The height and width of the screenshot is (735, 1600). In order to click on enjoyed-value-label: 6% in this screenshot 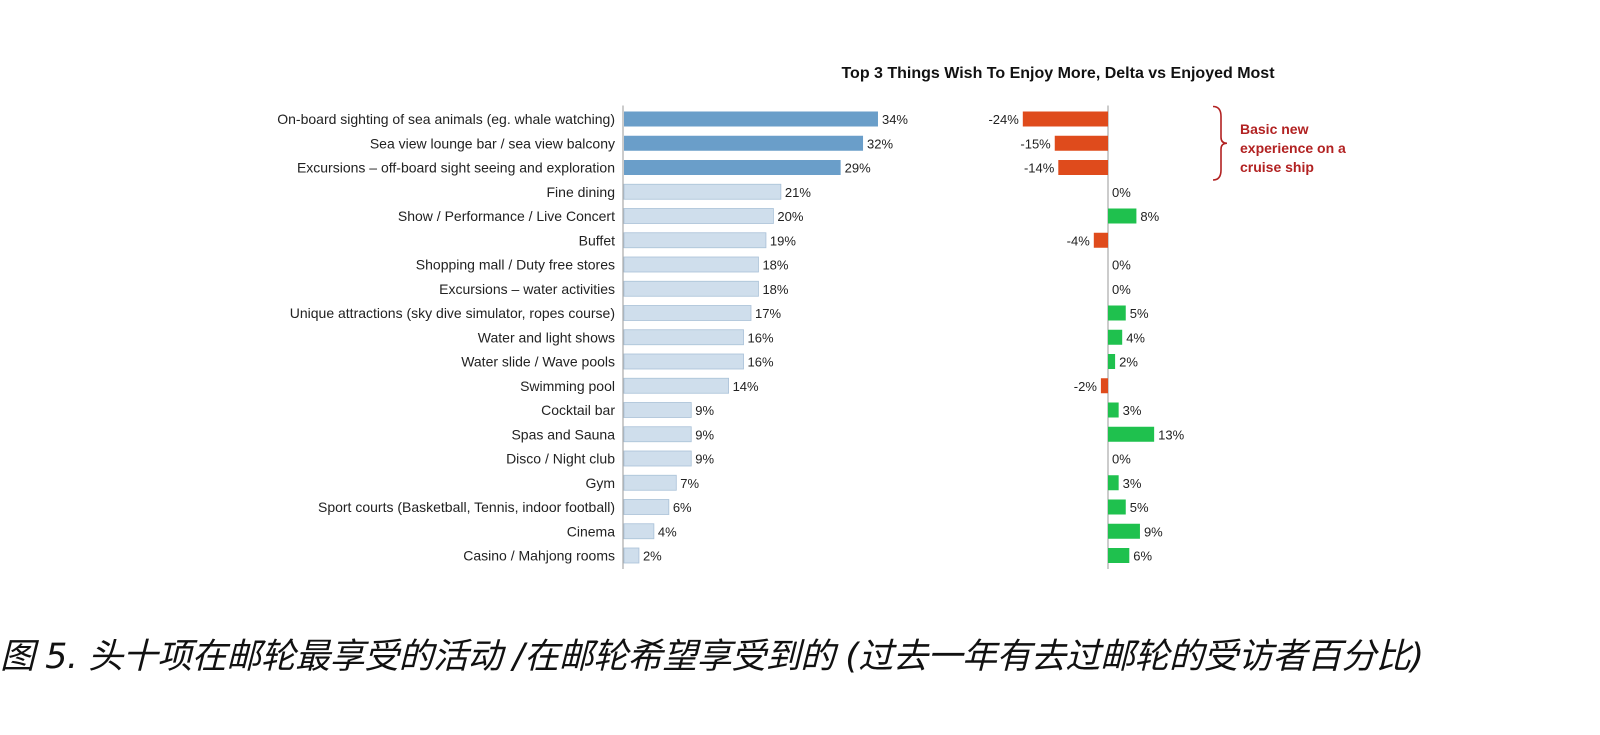, I will do `click(682, 507)`.